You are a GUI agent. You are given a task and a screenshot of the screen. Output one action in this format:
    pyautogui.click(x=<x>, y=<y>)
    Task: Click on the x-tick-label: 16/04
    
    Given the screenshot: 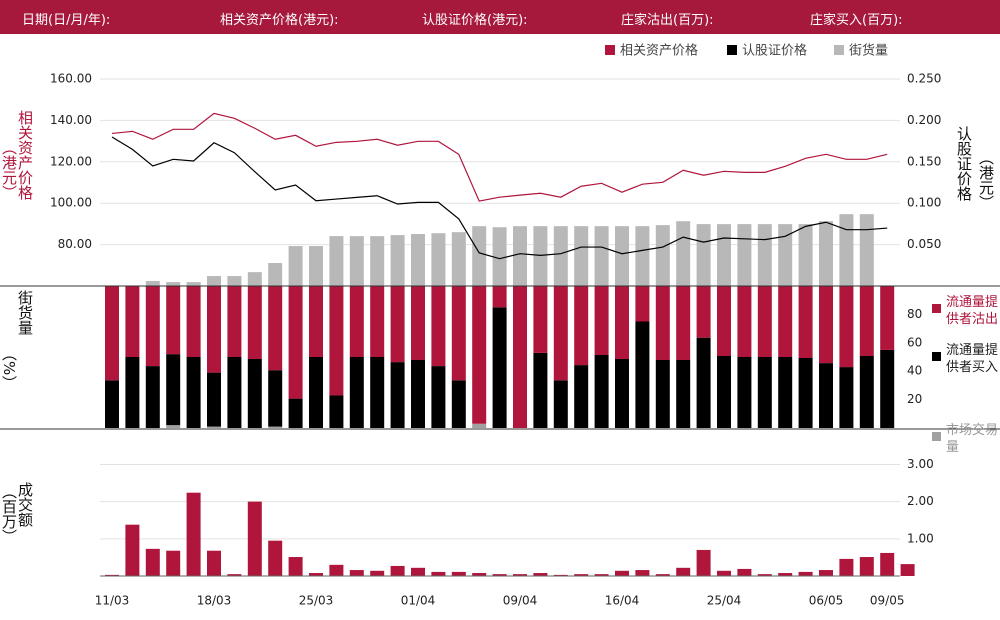 What is the action you would take?
    pyautogui.click(x=622, y=601)
    